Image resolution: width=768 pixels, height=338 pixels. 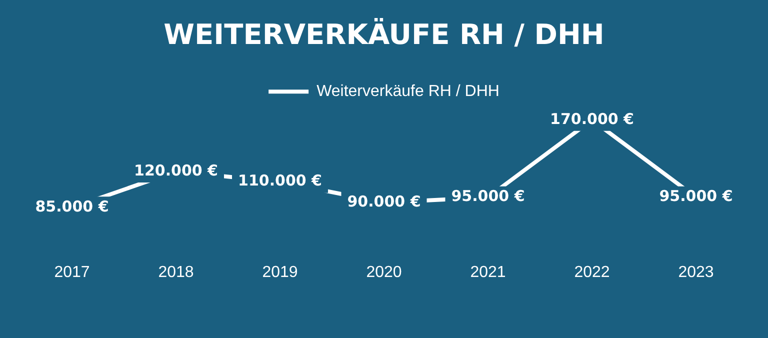 What do you see at coordinates (592, 119) in the screenshot?
I see `data-label: 170.000 €` at bounding box center [592, 119].